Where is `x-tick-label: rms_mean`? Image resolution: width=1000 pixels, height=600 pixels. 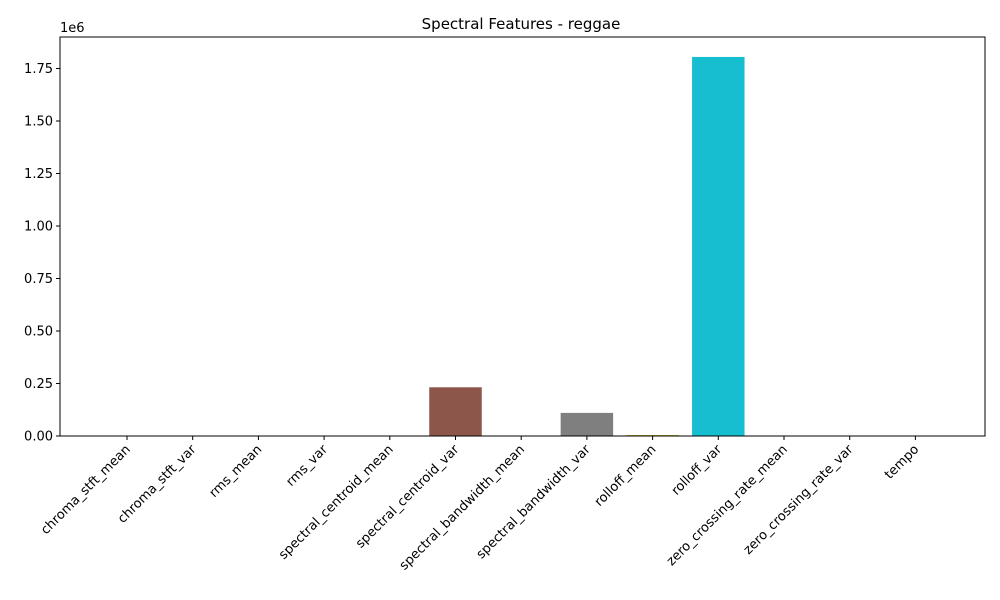
x-tick-label: rms_mean is located at coordinates (236, 471).